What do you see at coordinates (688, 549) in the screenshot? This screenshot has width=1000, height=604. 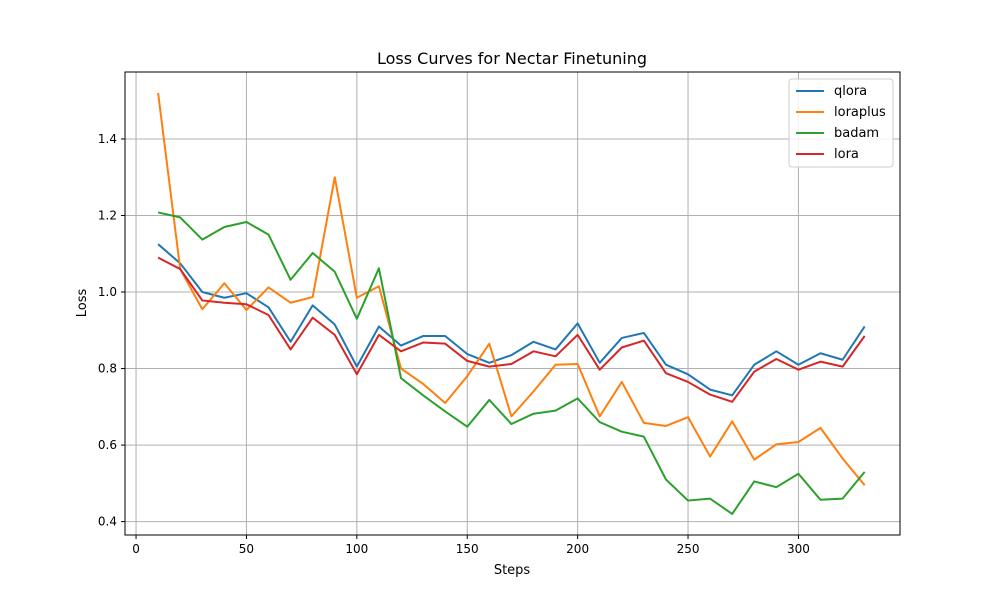 I see `x-tick-label: 250` at bounding box center [688, 549].